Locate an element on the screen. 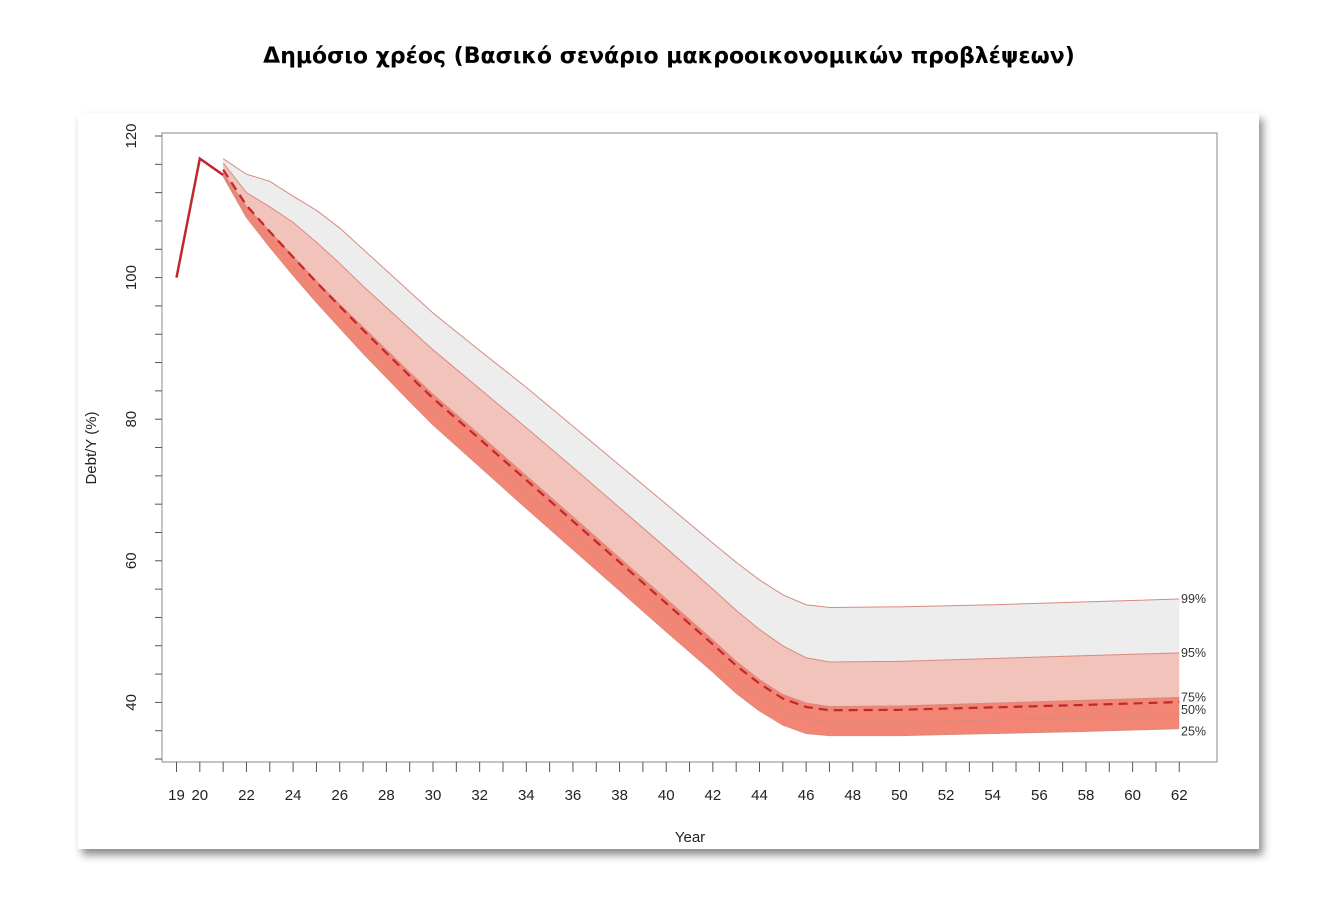 The image size is (1338, 898). x-tick-label: 56 is located at coordinates (1039, 795).